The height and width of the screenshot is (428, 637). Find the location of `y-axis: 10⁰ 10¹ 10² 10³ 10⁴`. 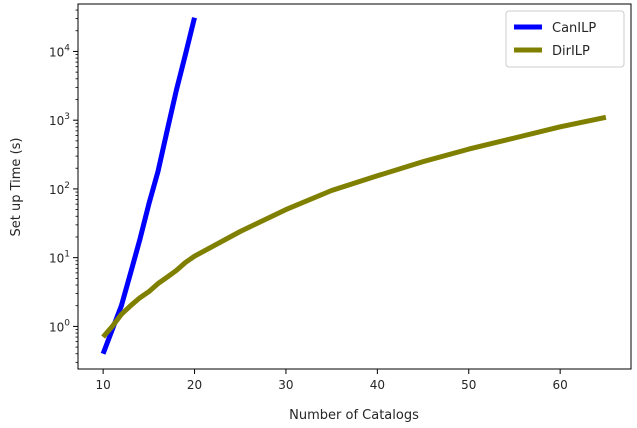

y-axis: 10⁰ 10¹ 10² 10³ 10⁴ is located at coordinates (63, 186).